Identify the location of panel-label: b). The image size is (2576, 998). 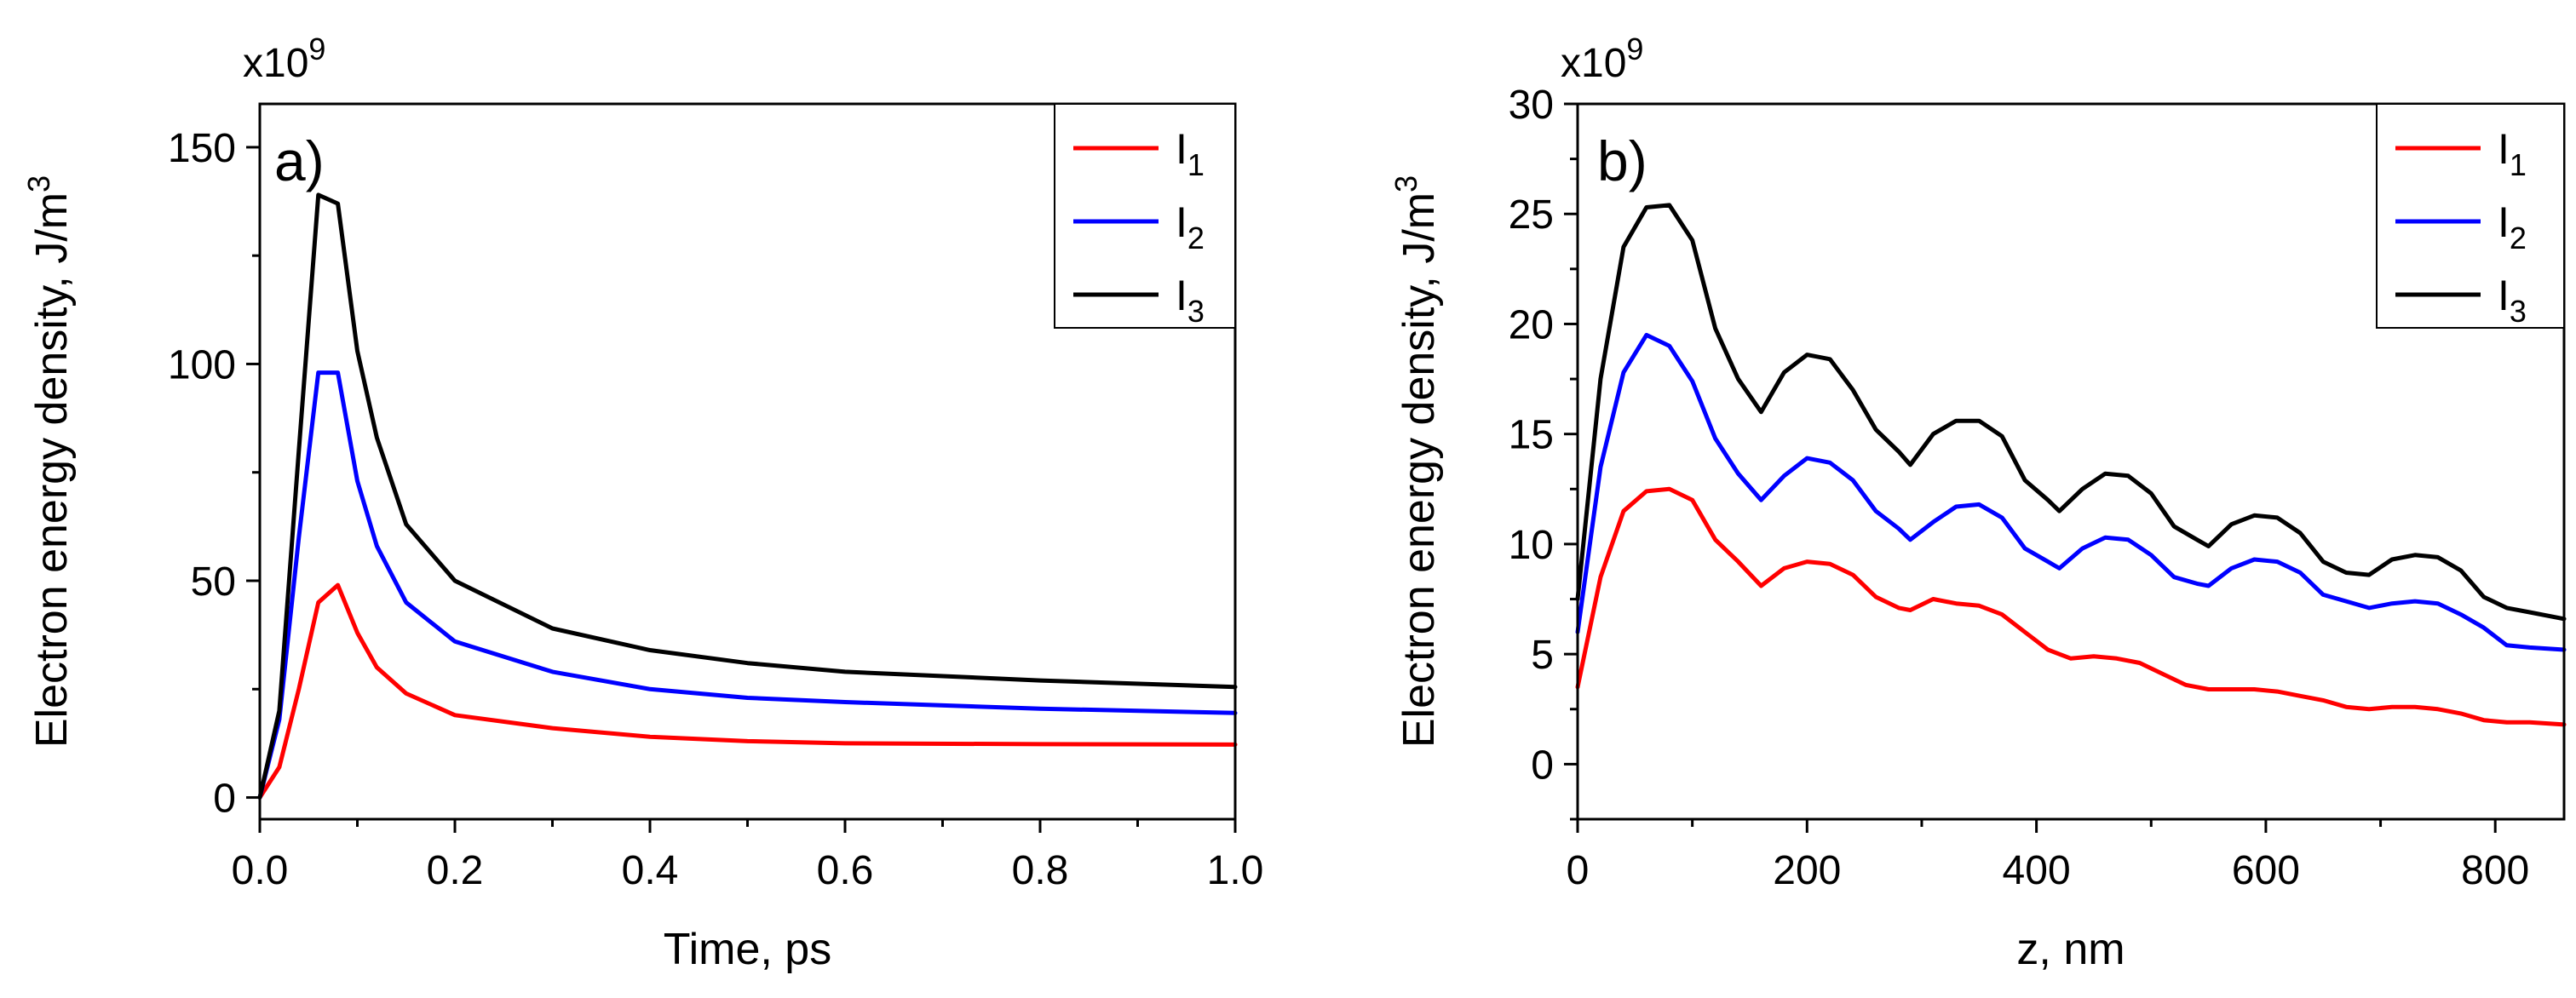
(1622, 160).